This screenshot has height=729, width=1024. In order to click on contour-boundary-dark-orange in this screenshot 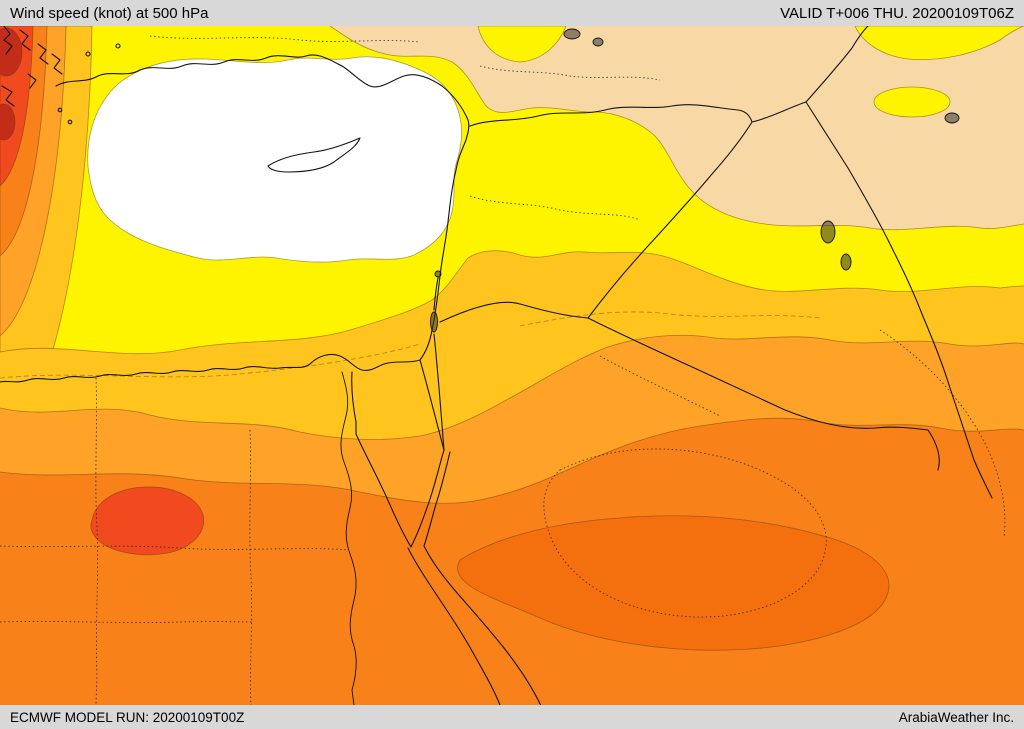, I will do `click(512, 460)`.